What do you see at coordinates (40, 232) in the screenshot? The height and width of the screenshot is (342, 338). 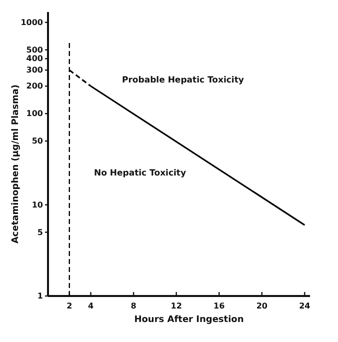 I see `y-tick-label: 5` at bounding box center [40, 232].